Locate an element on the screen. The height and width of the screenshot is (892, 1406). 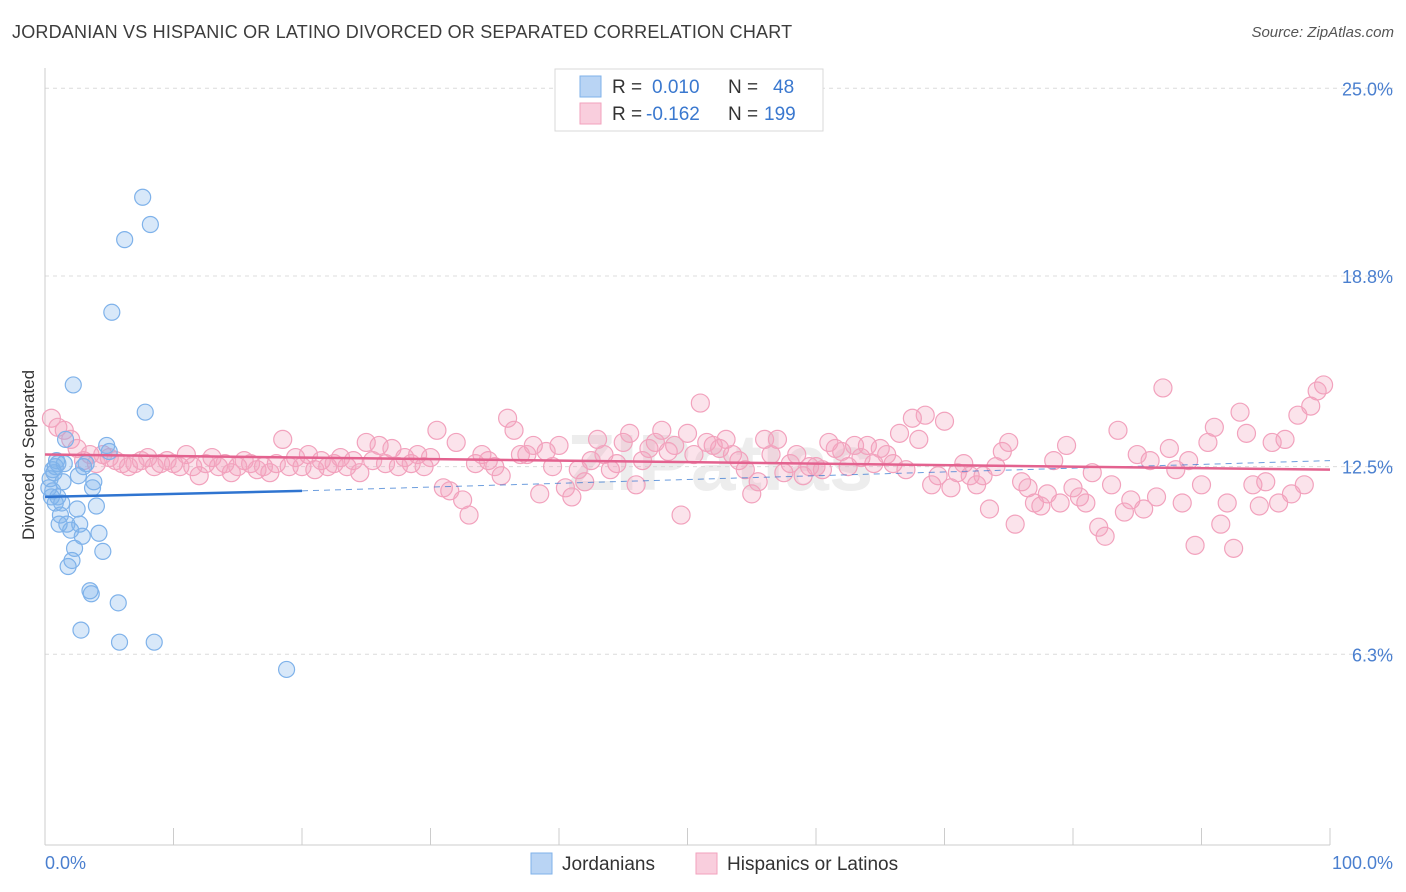
x-tick-labels: 0.0% 100.0% is located at coordinates (719, 863).